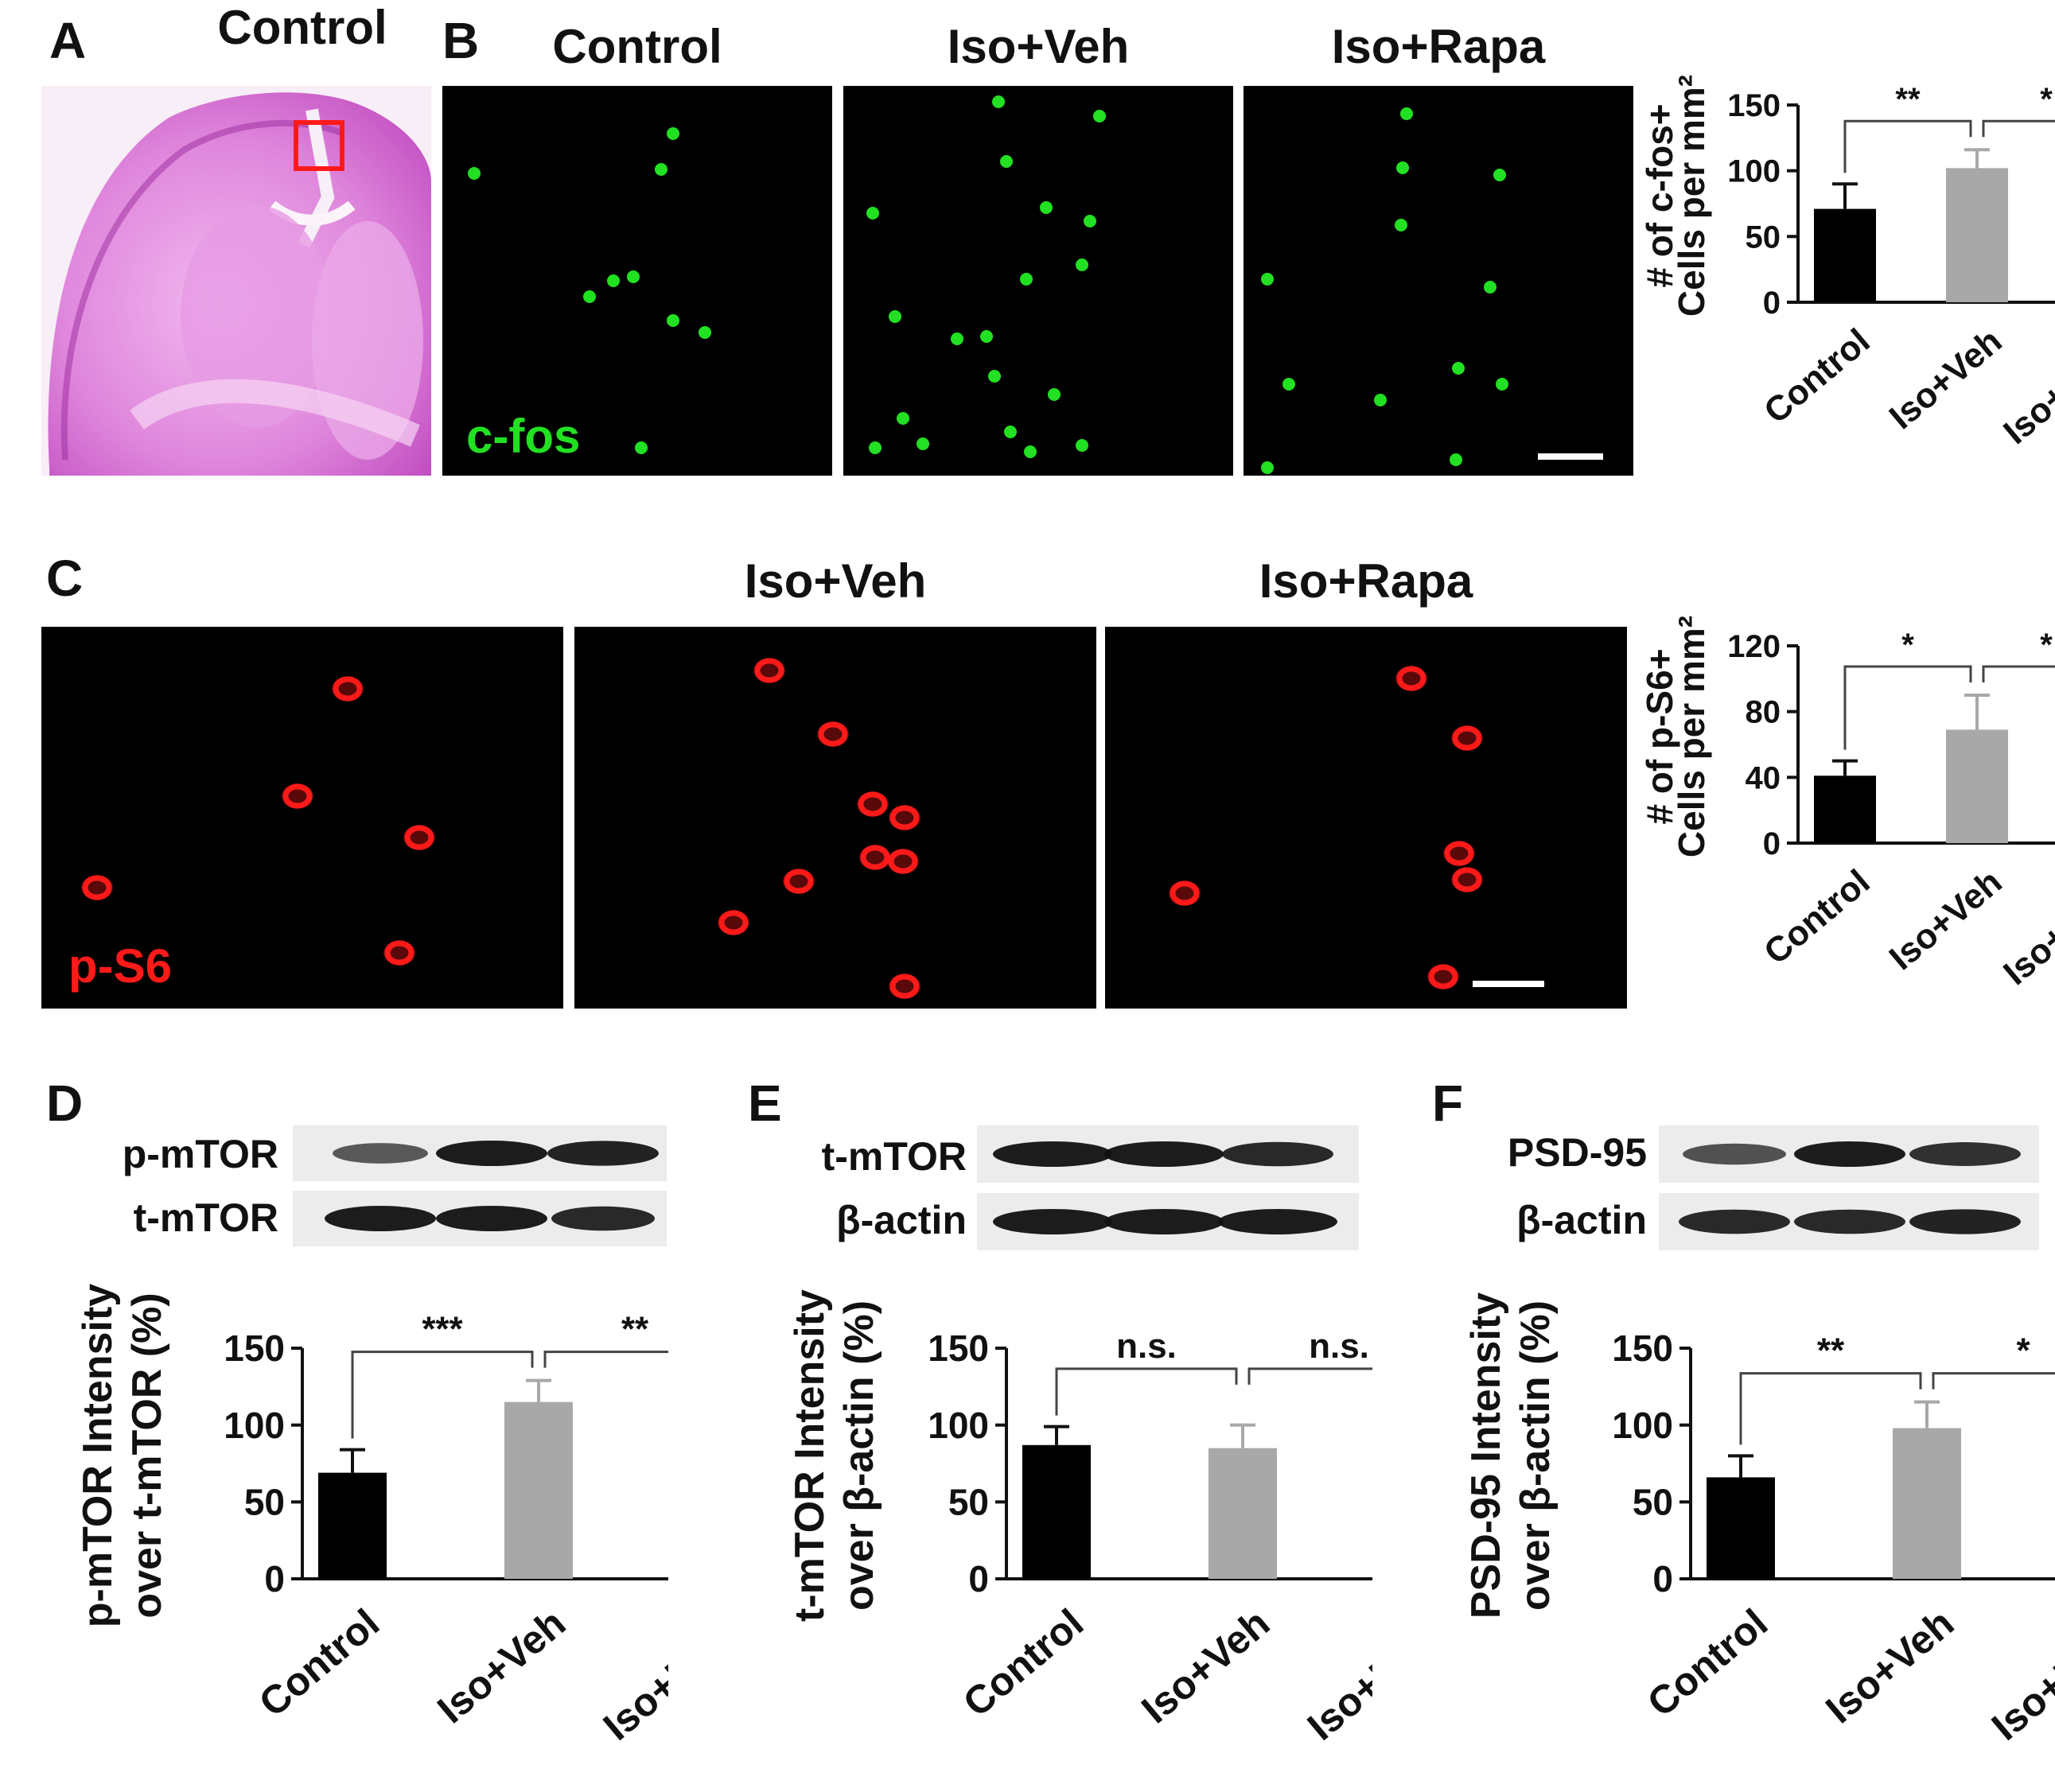 This screenshot has width=2055, height=1792. What do you see at coordinates (68, 40) in the screenshot?
I see `panel-letter-a: A` at bounding box center [68, 40].